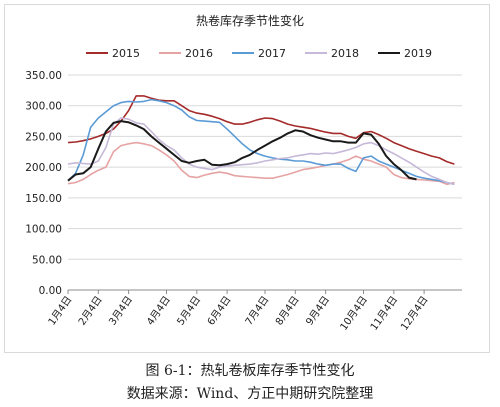  Describe the element at coordinates (189, 311) in the screenshot. I see `x-tick-label: 5月4日` at that location.